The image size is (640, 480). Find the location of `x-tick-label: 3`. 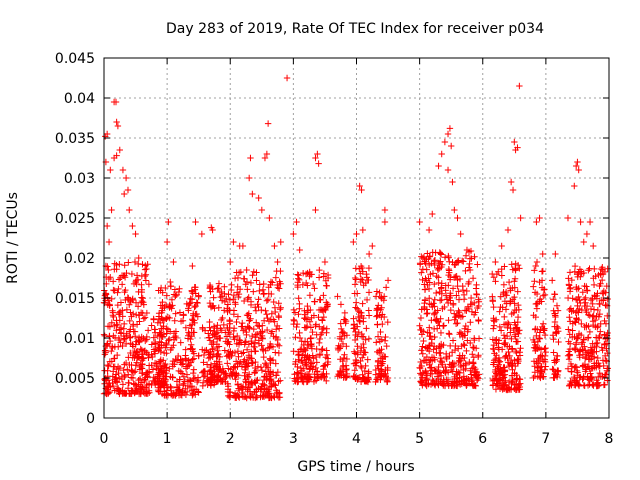

x-tick-label: 3 is located at coordinates (293, 439).